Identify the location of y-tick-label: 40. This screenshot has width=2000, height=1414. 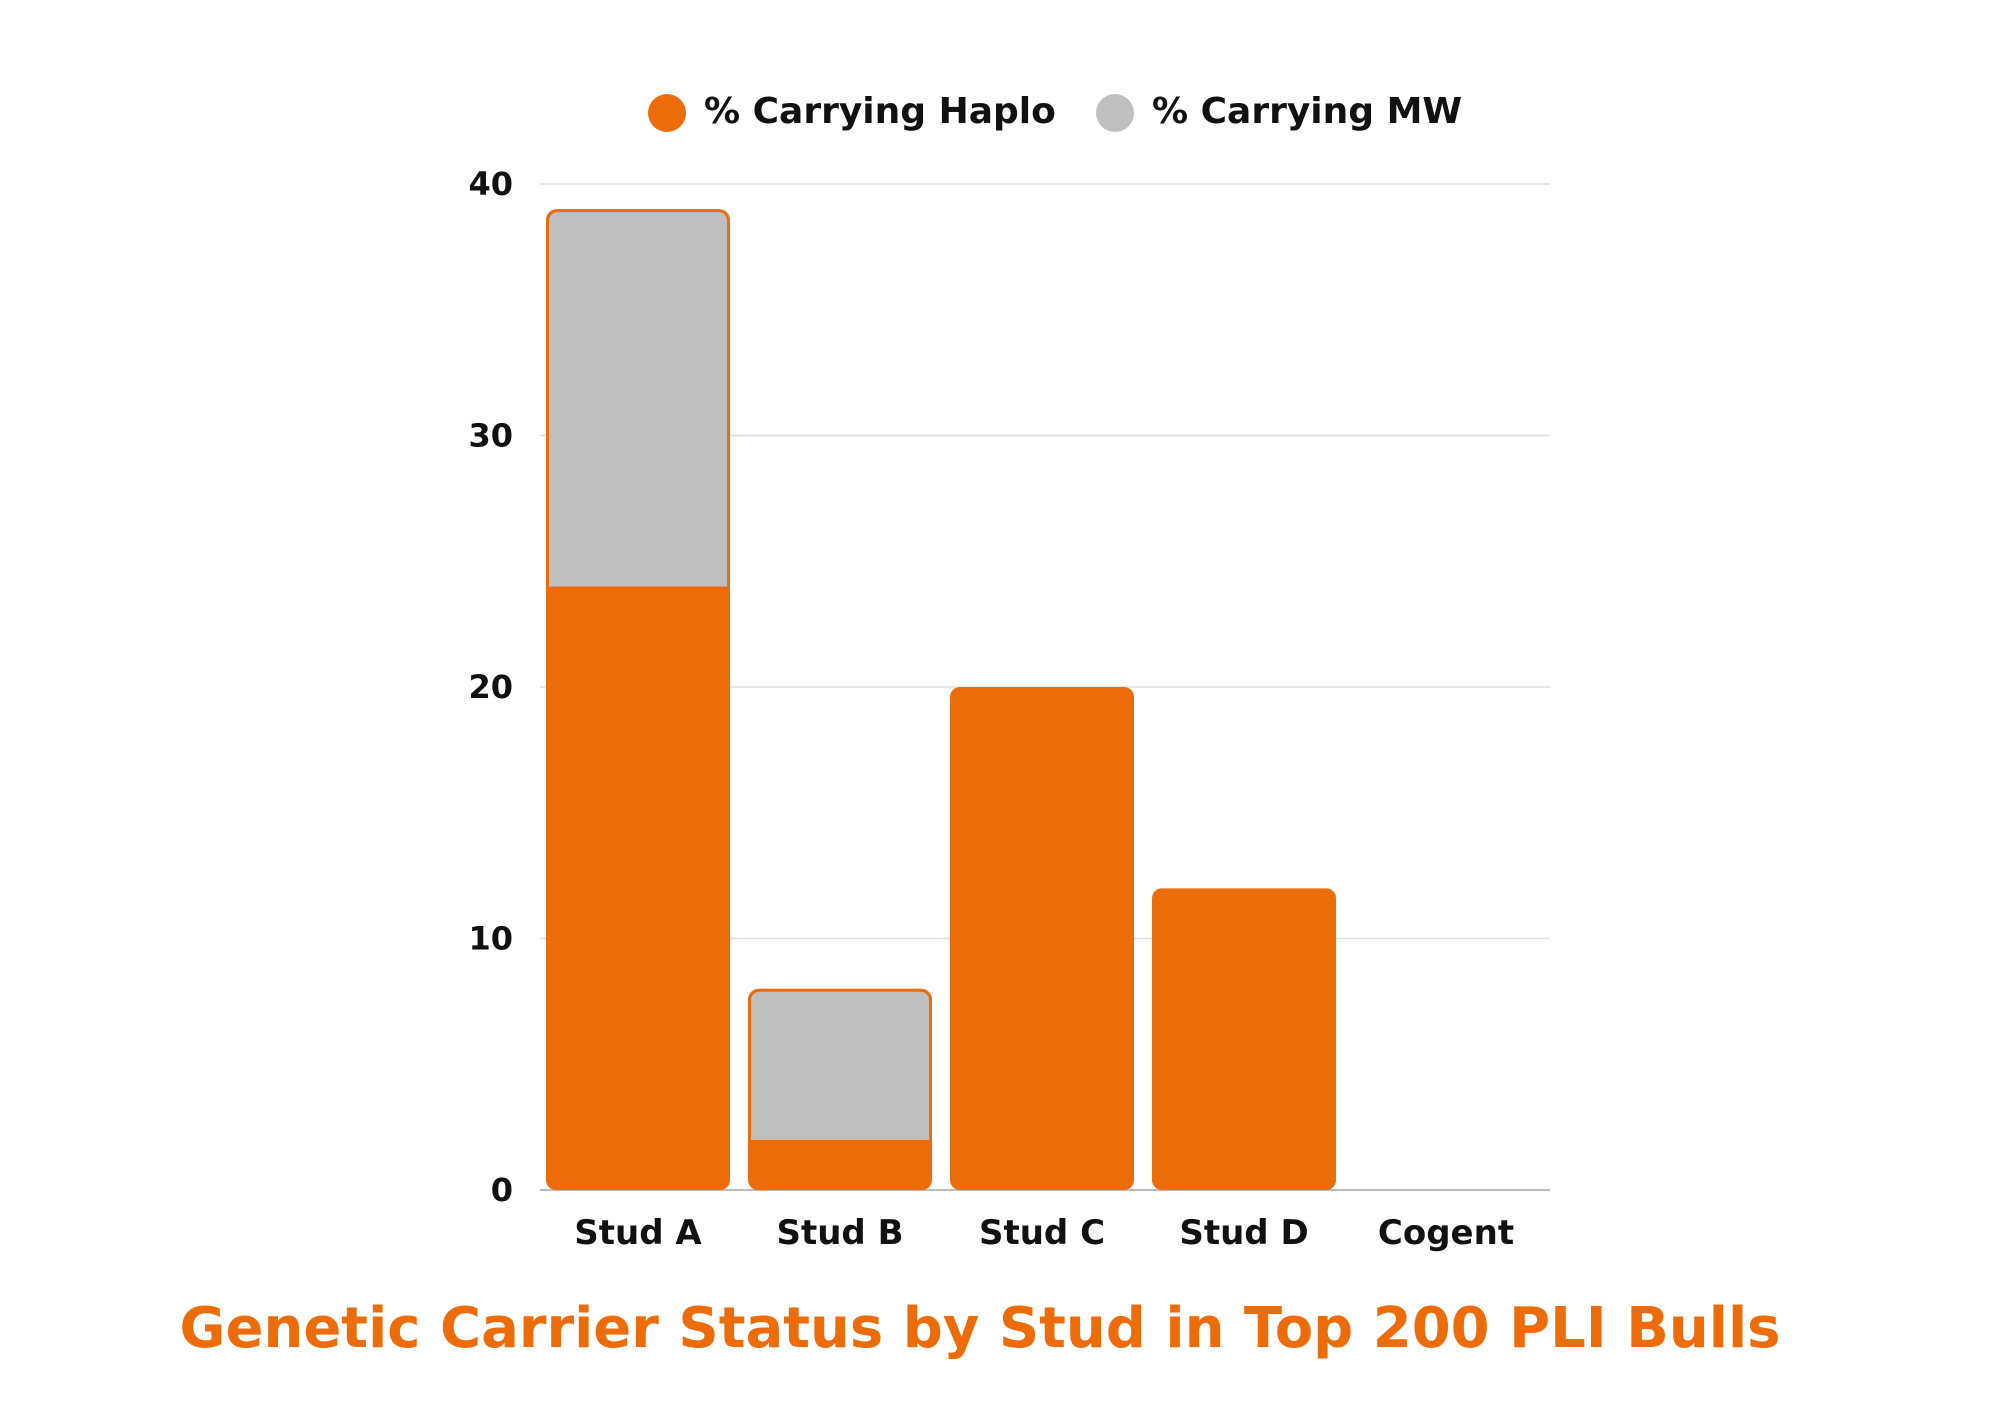
(490, 184).